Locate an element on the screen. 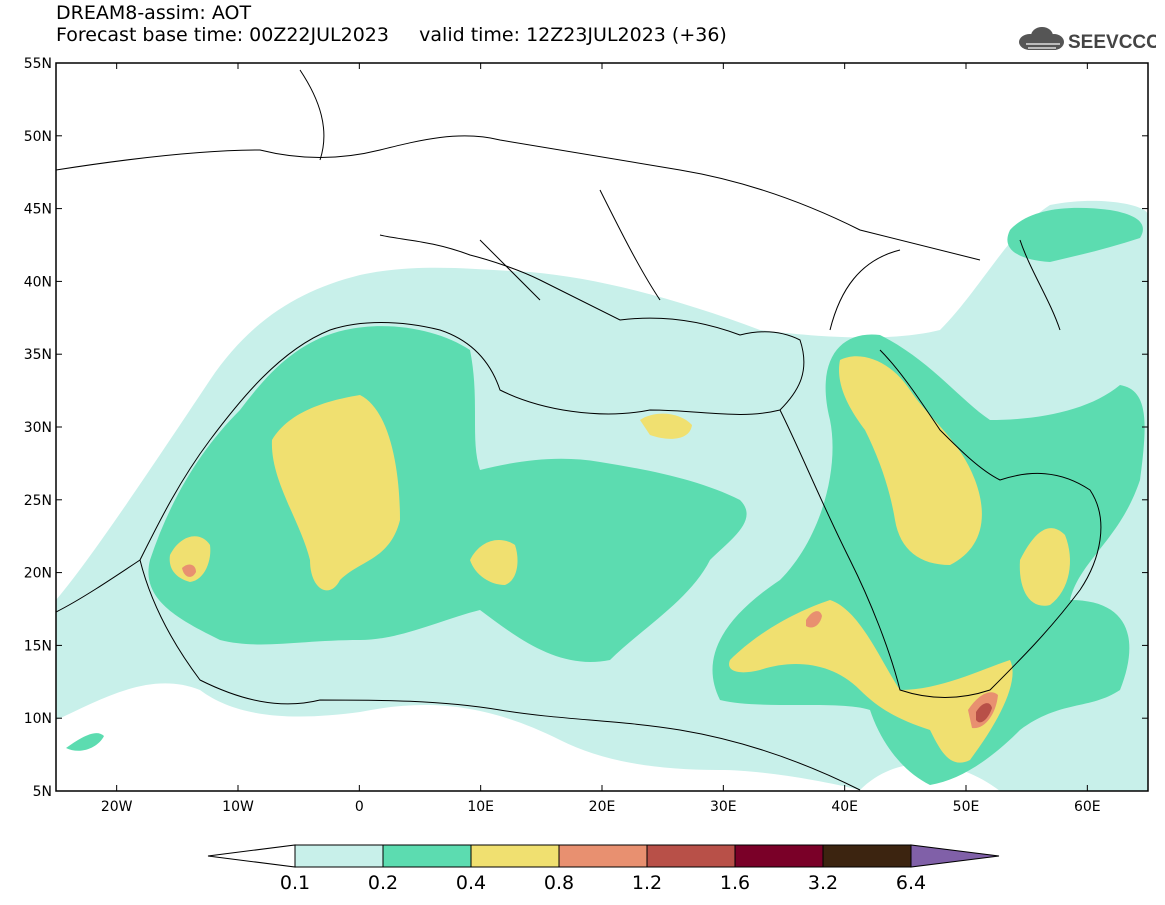  colorbar: 0.1 0.2 0.4 0.8 1.2 1.6 3.2 6.4 is located at coordinates (603, 869).